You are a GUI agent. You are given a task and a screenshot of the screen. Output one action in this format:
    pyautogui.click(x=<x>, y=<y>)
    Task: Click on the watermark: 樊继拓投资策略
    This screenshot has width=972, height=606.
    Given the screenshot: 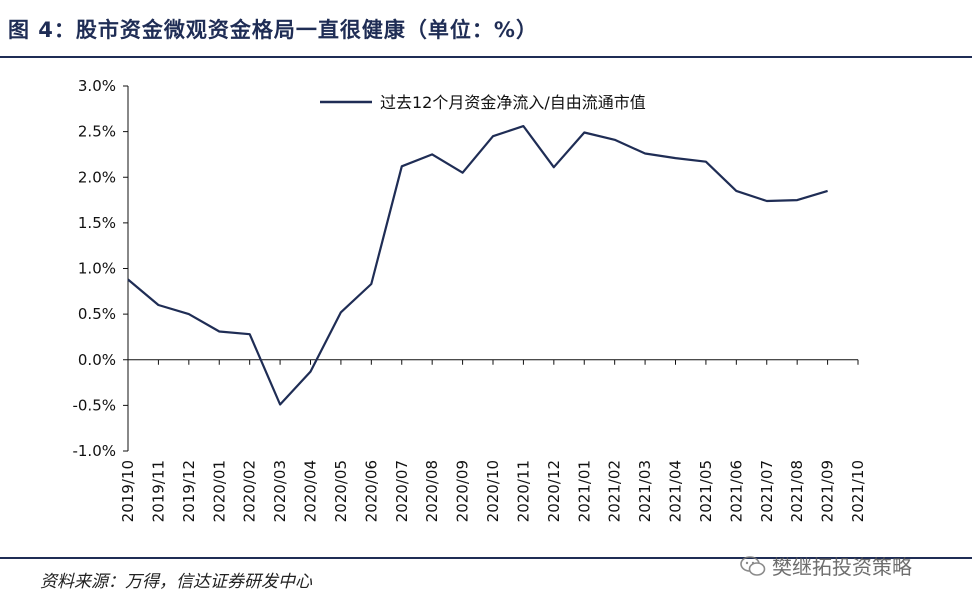 What is the action you would take?
    pyautogui.click(x=826, y=565)
    